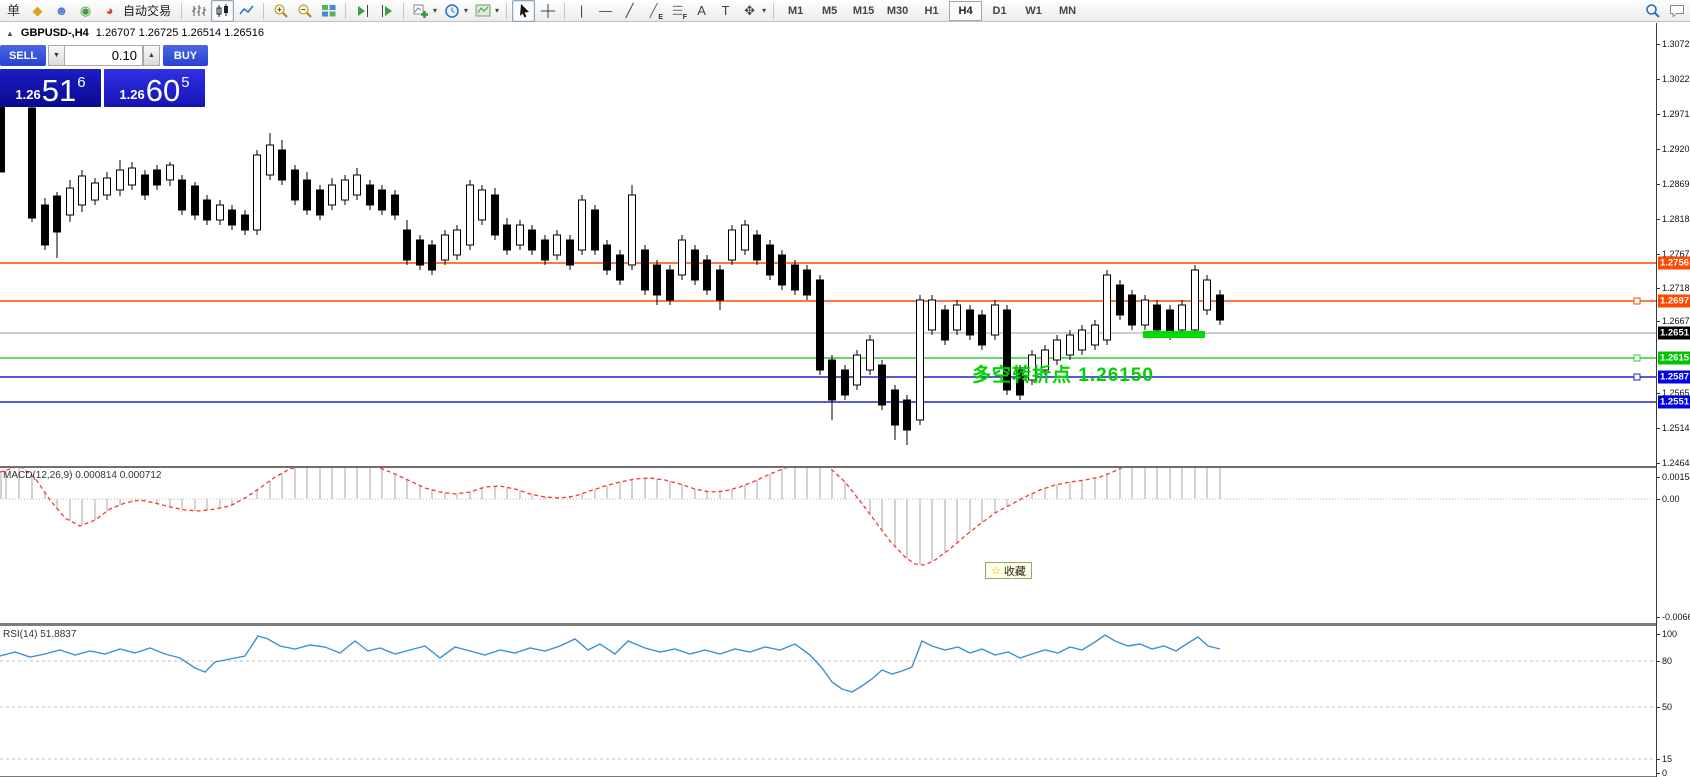  What do you see at coordinates (328, 11) in the screenshot?
I see `tile-windows-icon` at bounding box center [328, 11].